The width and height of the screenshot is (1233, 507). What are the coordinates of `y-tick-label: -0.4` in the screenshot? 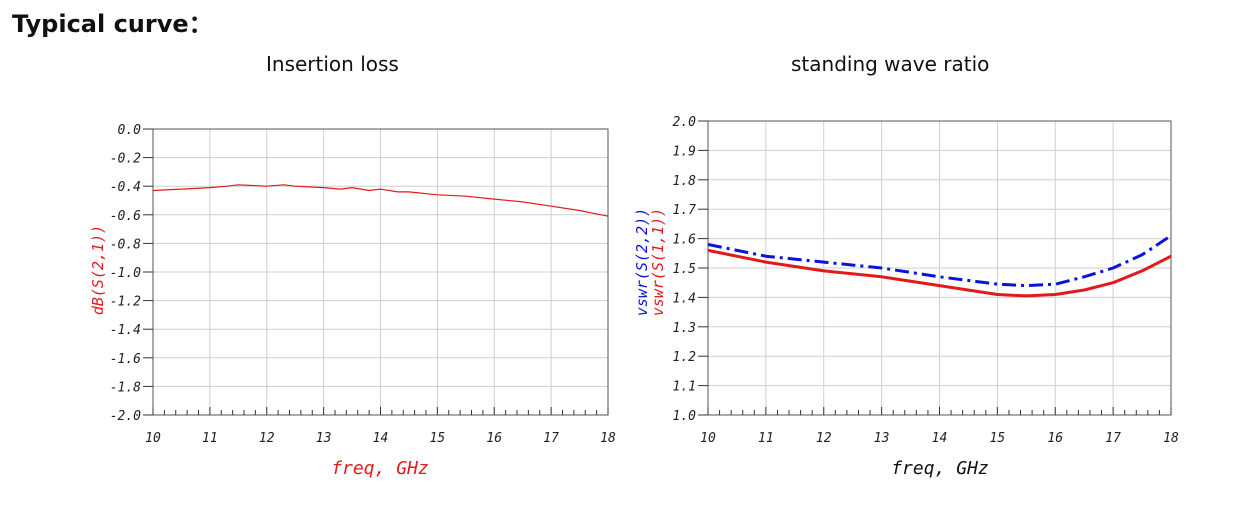 It's located at (125, 187).